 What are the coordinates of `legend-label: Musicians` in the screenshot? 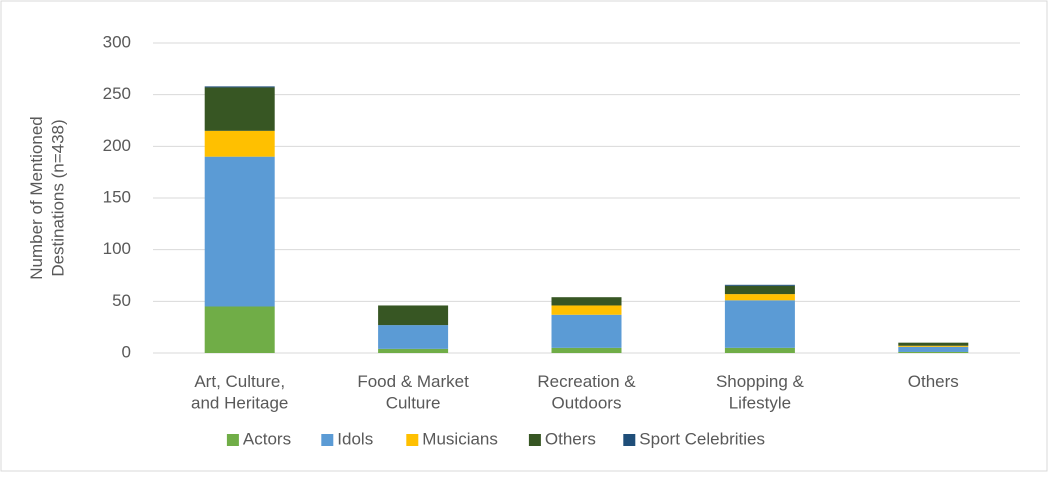 It's located at (460, 438).